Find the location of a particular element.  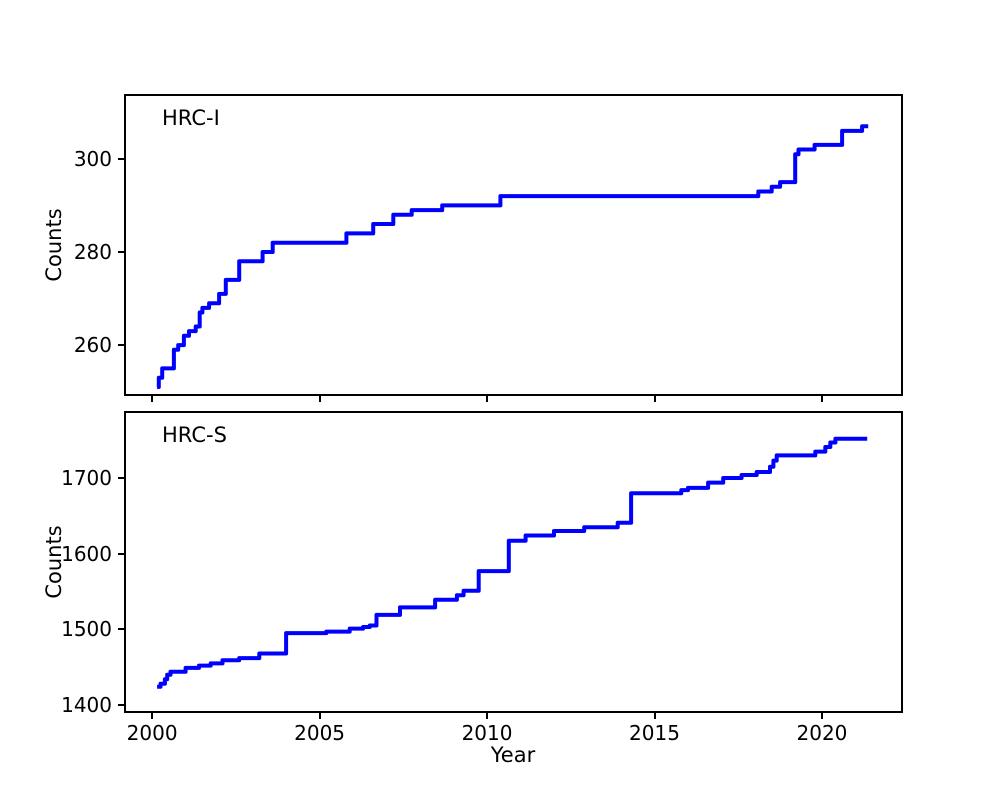

y-tick-label: 1600 is located at coordinates (86, 553).